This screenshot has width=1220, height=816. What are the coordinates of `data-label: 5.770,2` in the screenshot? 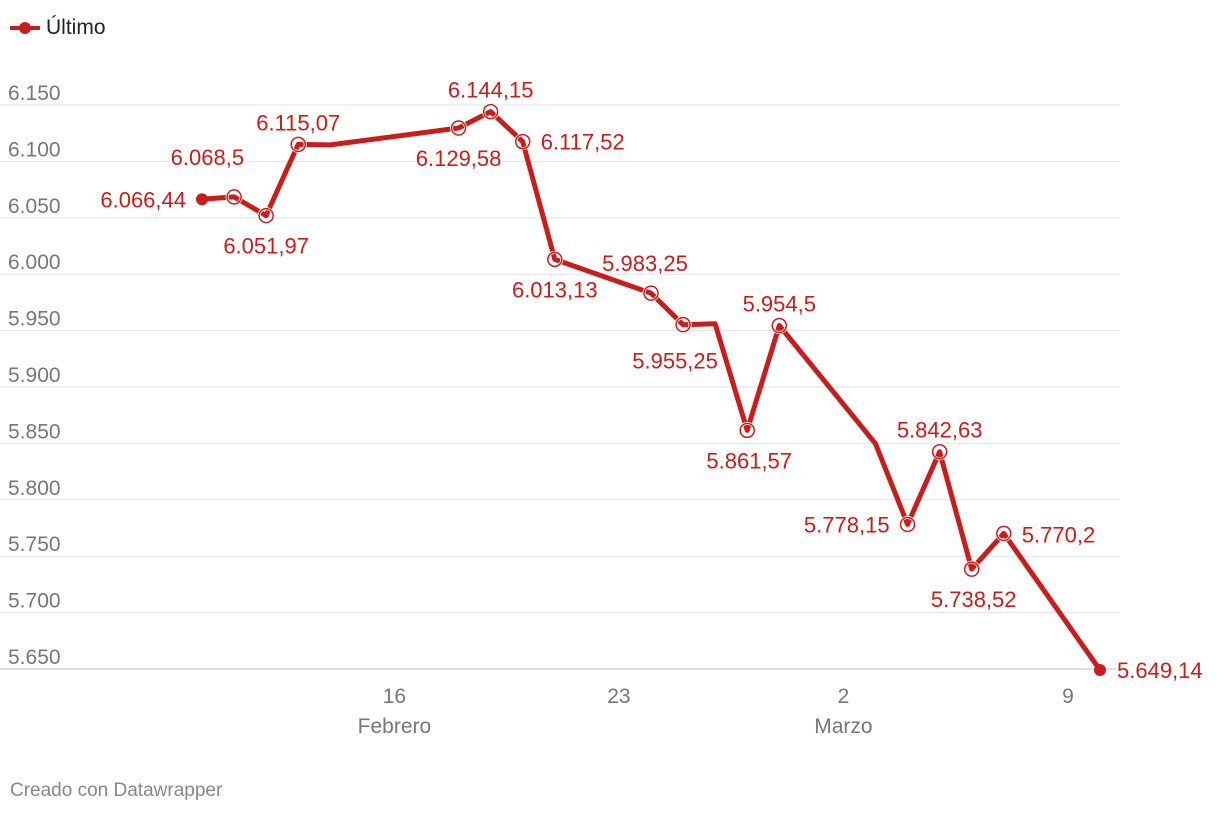 It's located at (1058, 534).